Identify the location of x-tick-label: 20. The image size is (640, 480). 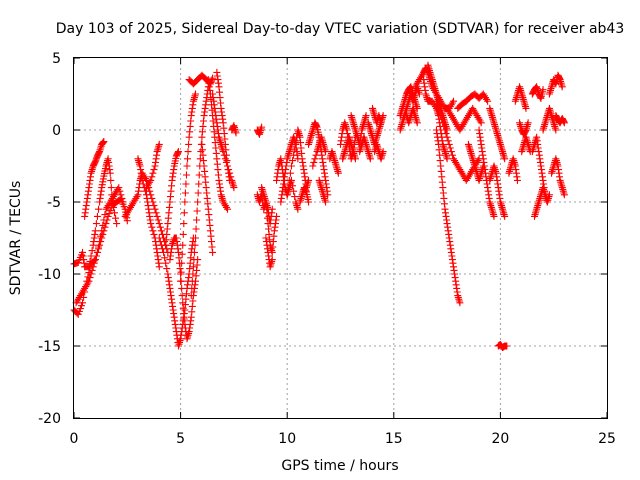
(500, 439).